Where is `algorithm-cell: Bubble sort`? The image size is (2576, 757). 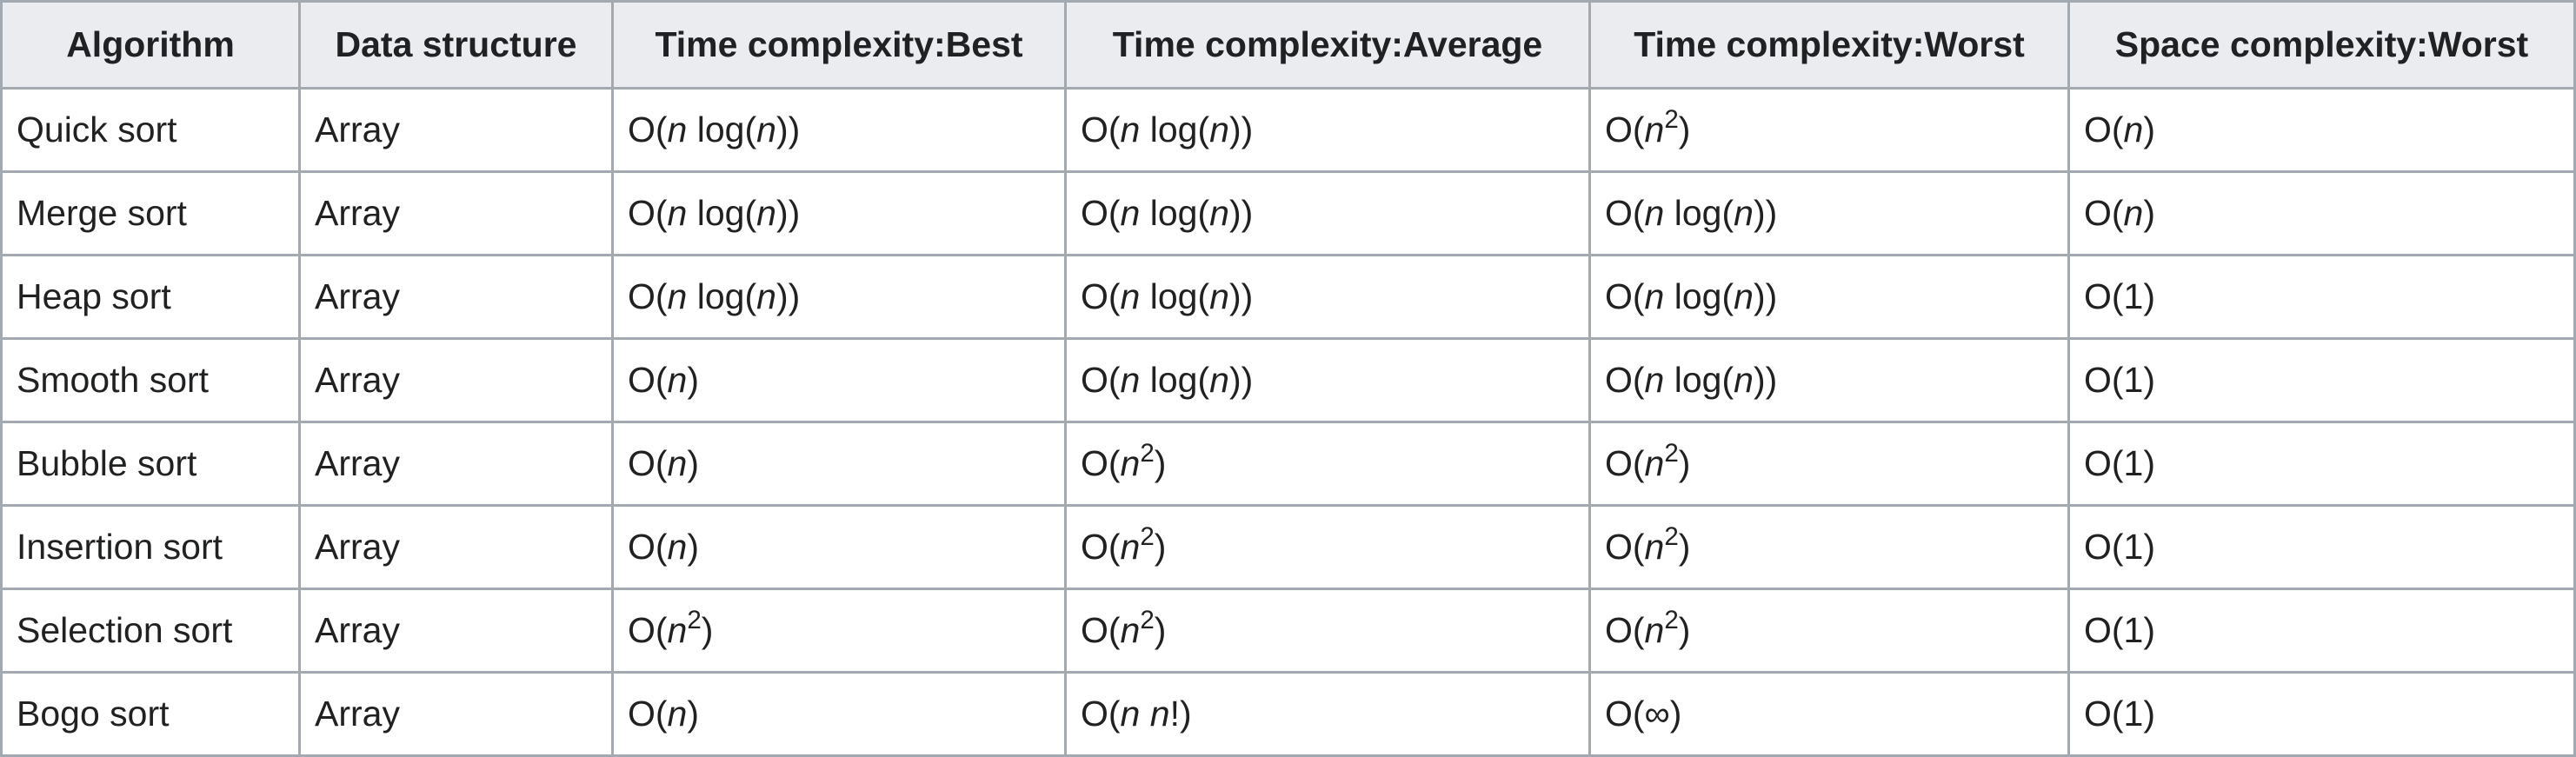 algorithm-cell: Bubble sort is located at coordinates (150, 464).